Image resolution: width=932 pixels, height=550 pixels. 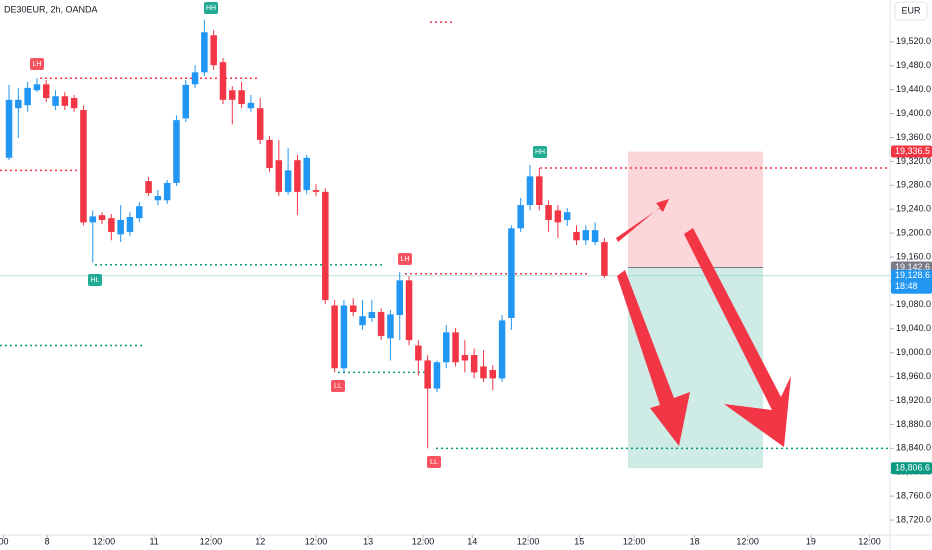 I want to click on y-tick-label: 18,760.0, so click(x=913, y=496).